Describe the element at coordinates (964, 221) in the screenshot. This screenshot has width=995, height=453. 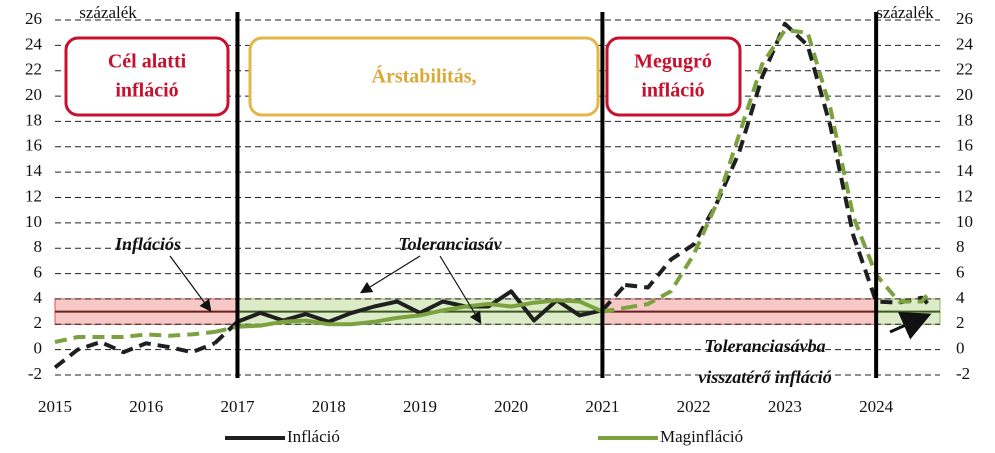
I see `y2-tick-label: 10` at that location.